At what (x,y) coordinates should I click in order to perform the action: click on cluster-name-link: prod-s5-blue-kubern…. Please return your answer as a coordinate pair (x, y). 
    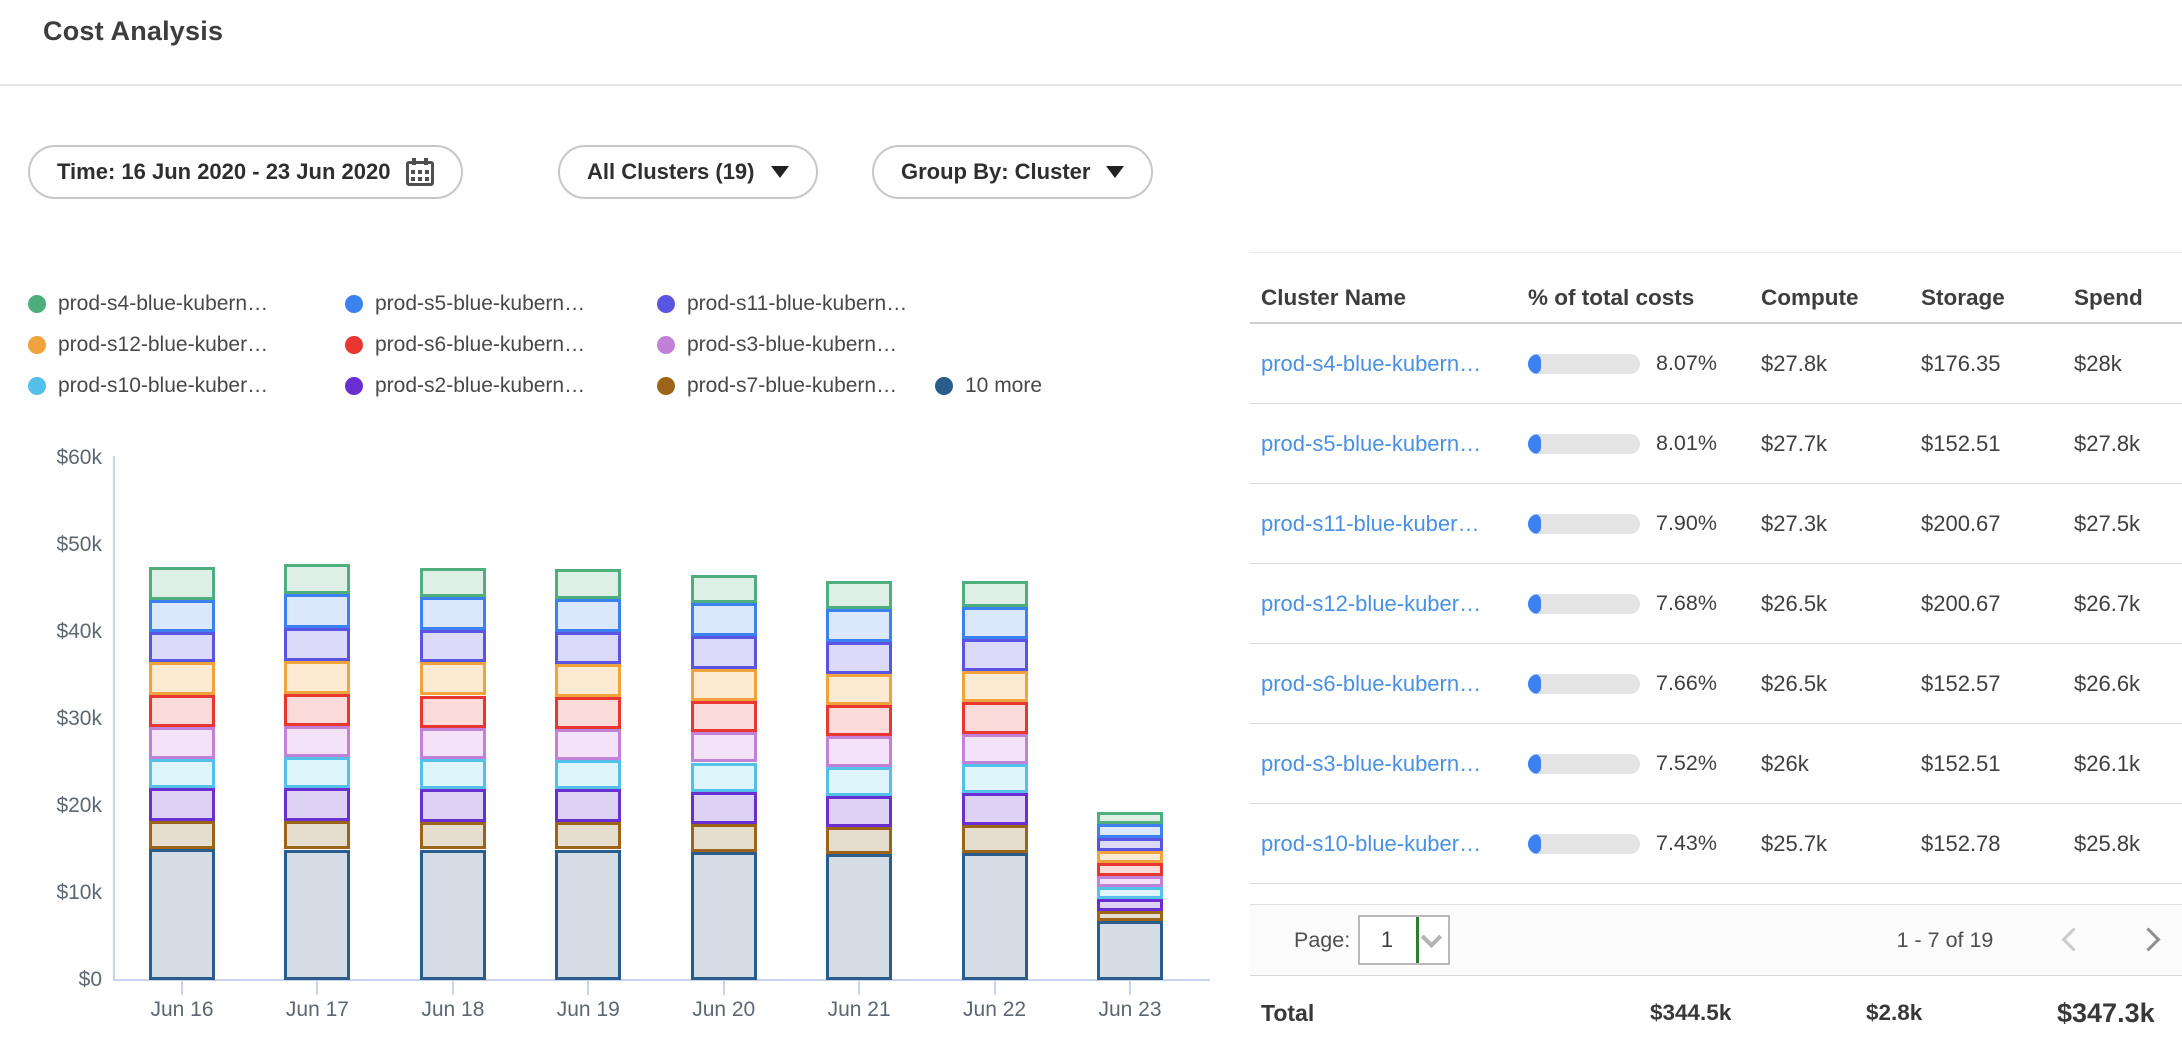
    Looking at the image, I should click on (1371, 443).